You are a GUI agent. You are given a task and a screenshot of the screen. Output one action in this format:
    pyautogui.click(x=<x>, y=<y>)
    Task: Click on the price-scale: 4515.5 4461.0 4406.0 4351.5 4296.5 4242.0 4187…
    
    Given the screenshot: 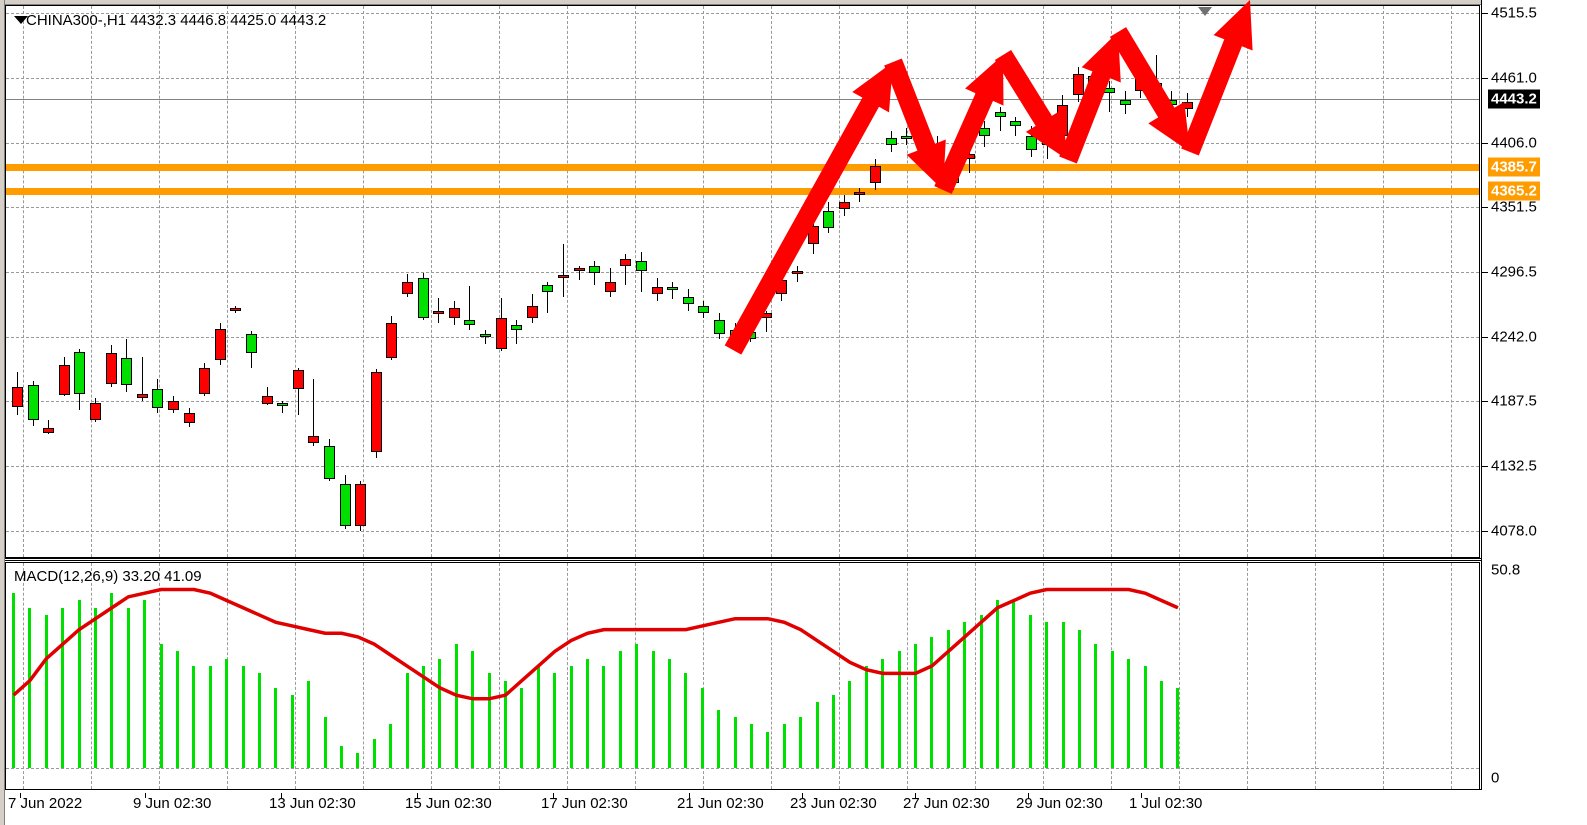 What is the action you would take?
    pyautogui.click(x=1534, y=412)
    